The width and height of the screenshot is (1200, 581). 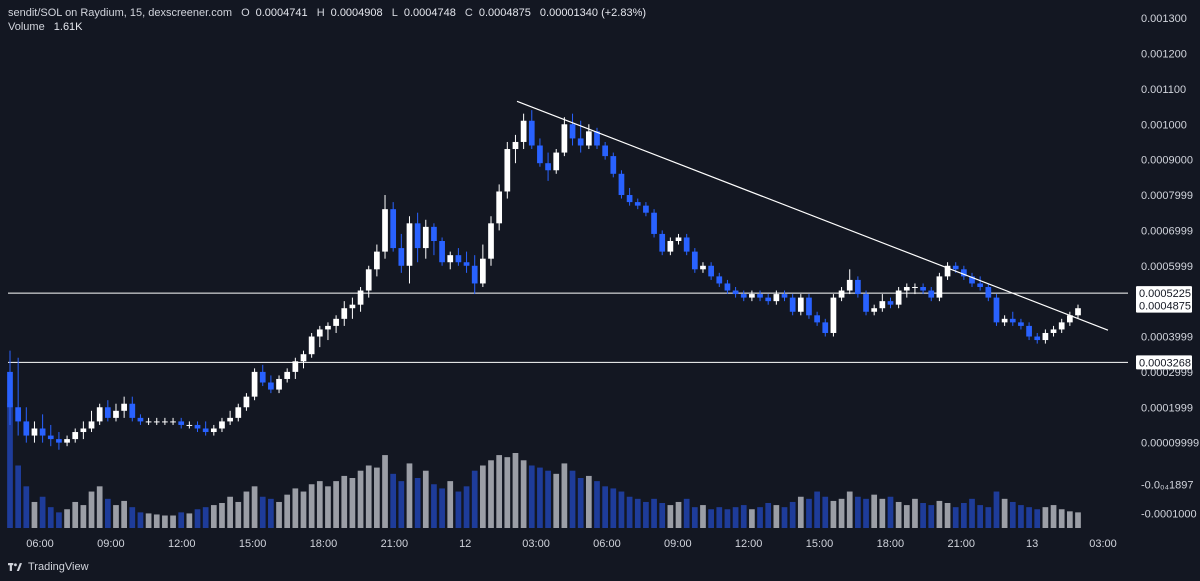 I want to click on price-tick-label: 0.0009000, so click(x=1167, y=161).